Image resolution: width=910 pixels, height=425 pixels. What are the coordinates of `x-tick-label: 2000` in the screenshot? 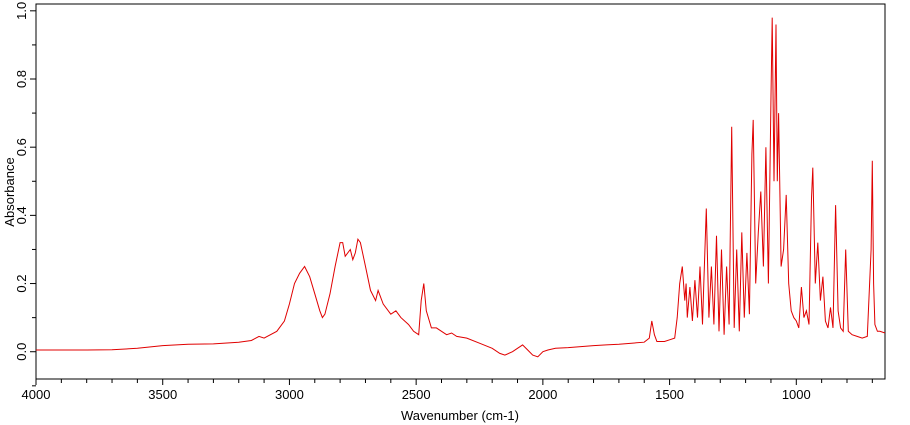 It's located at (542, 394).